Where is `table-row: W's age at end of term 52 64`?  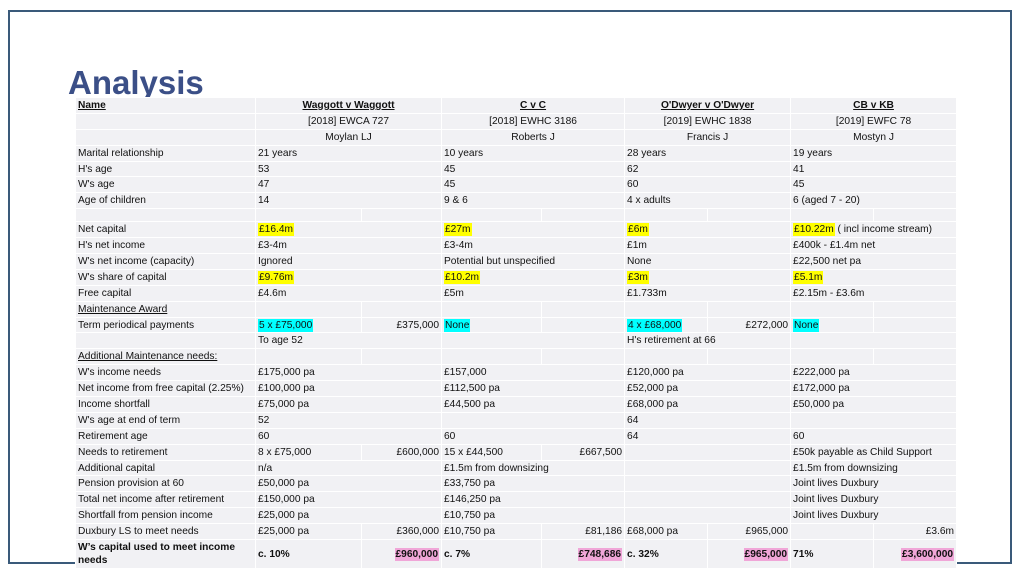 table-row: W's age at end of term 52 64 is located at coordinates (516, 420).